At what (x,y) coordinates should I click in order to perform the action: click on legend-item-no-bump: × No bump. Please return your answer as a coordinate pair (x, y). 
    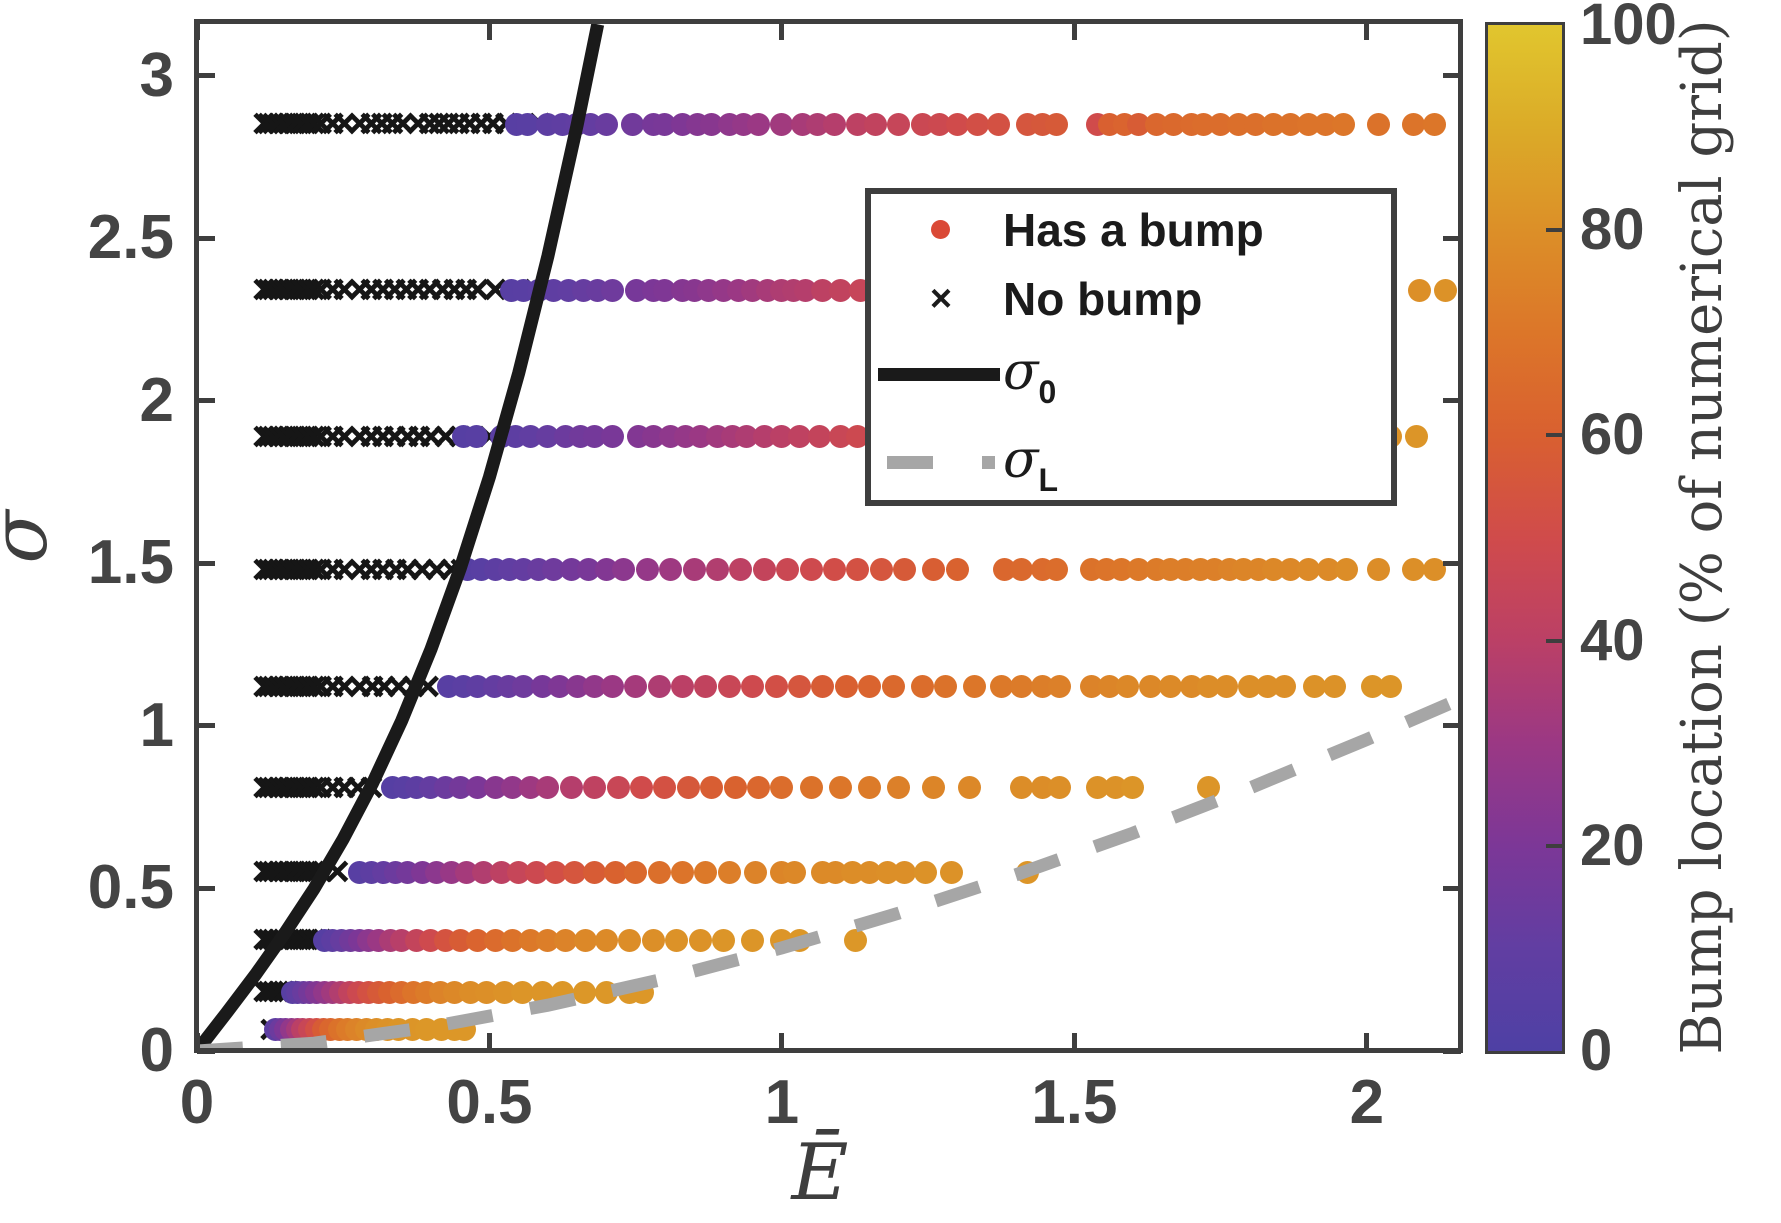
    Looking at the image, I should click on (1131, 299).